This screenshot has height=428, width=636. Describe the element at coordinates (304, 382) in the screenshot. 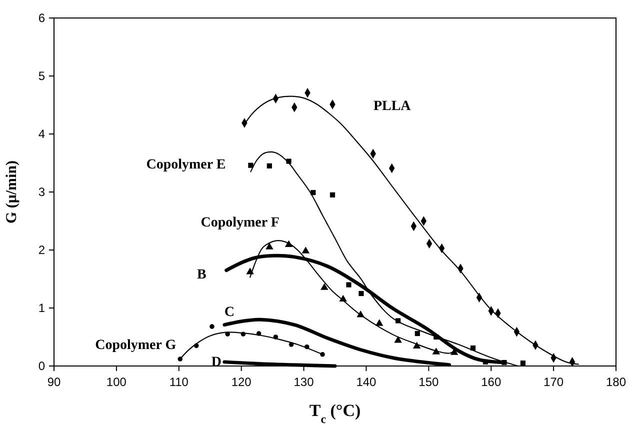

I see `x-tick-label: 130` at that location.